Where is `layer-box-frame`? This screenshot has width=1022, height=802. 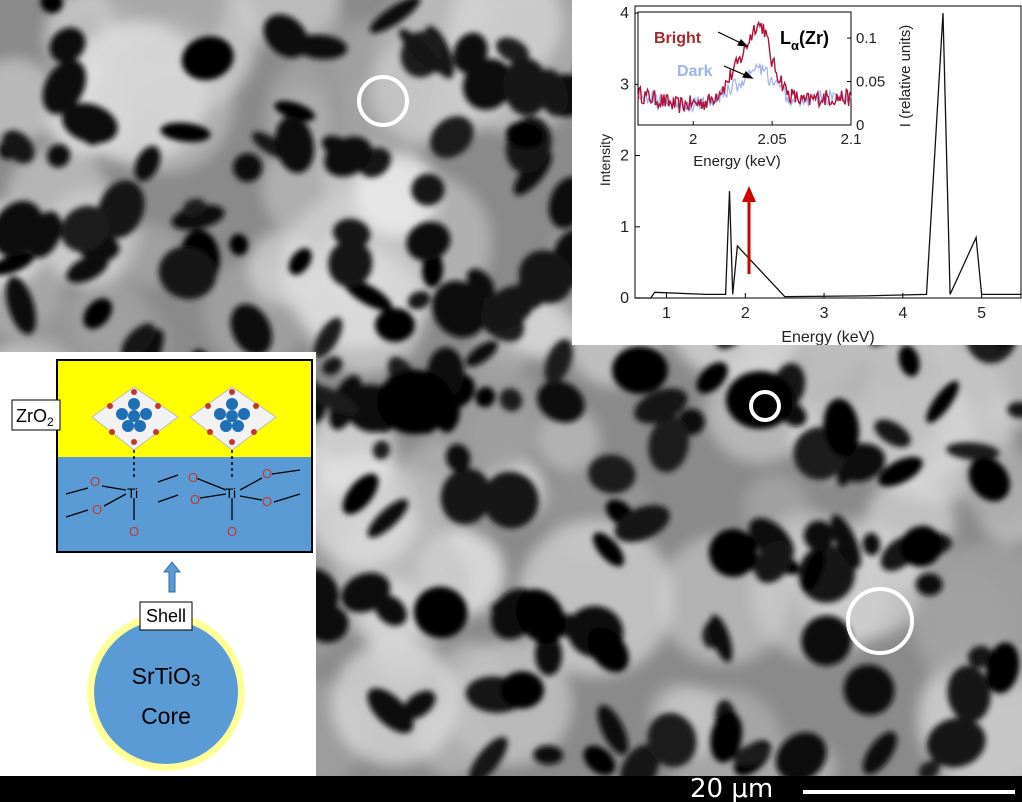
layer-box-frame is located at coordinates (184, 456).